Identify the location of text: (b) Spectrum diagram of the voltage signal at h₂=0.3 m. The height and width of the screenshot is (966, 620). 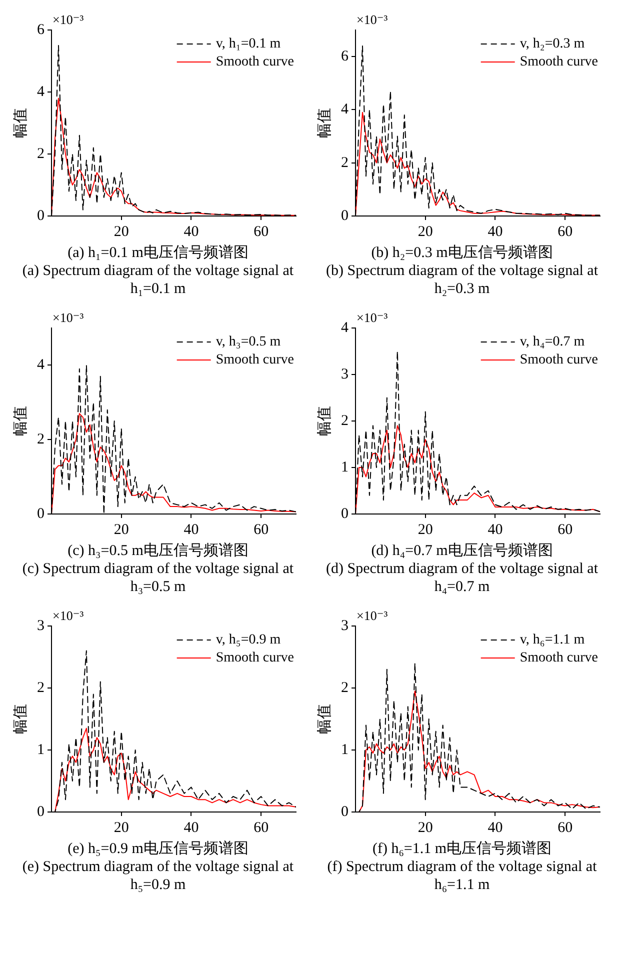
(462, 280).